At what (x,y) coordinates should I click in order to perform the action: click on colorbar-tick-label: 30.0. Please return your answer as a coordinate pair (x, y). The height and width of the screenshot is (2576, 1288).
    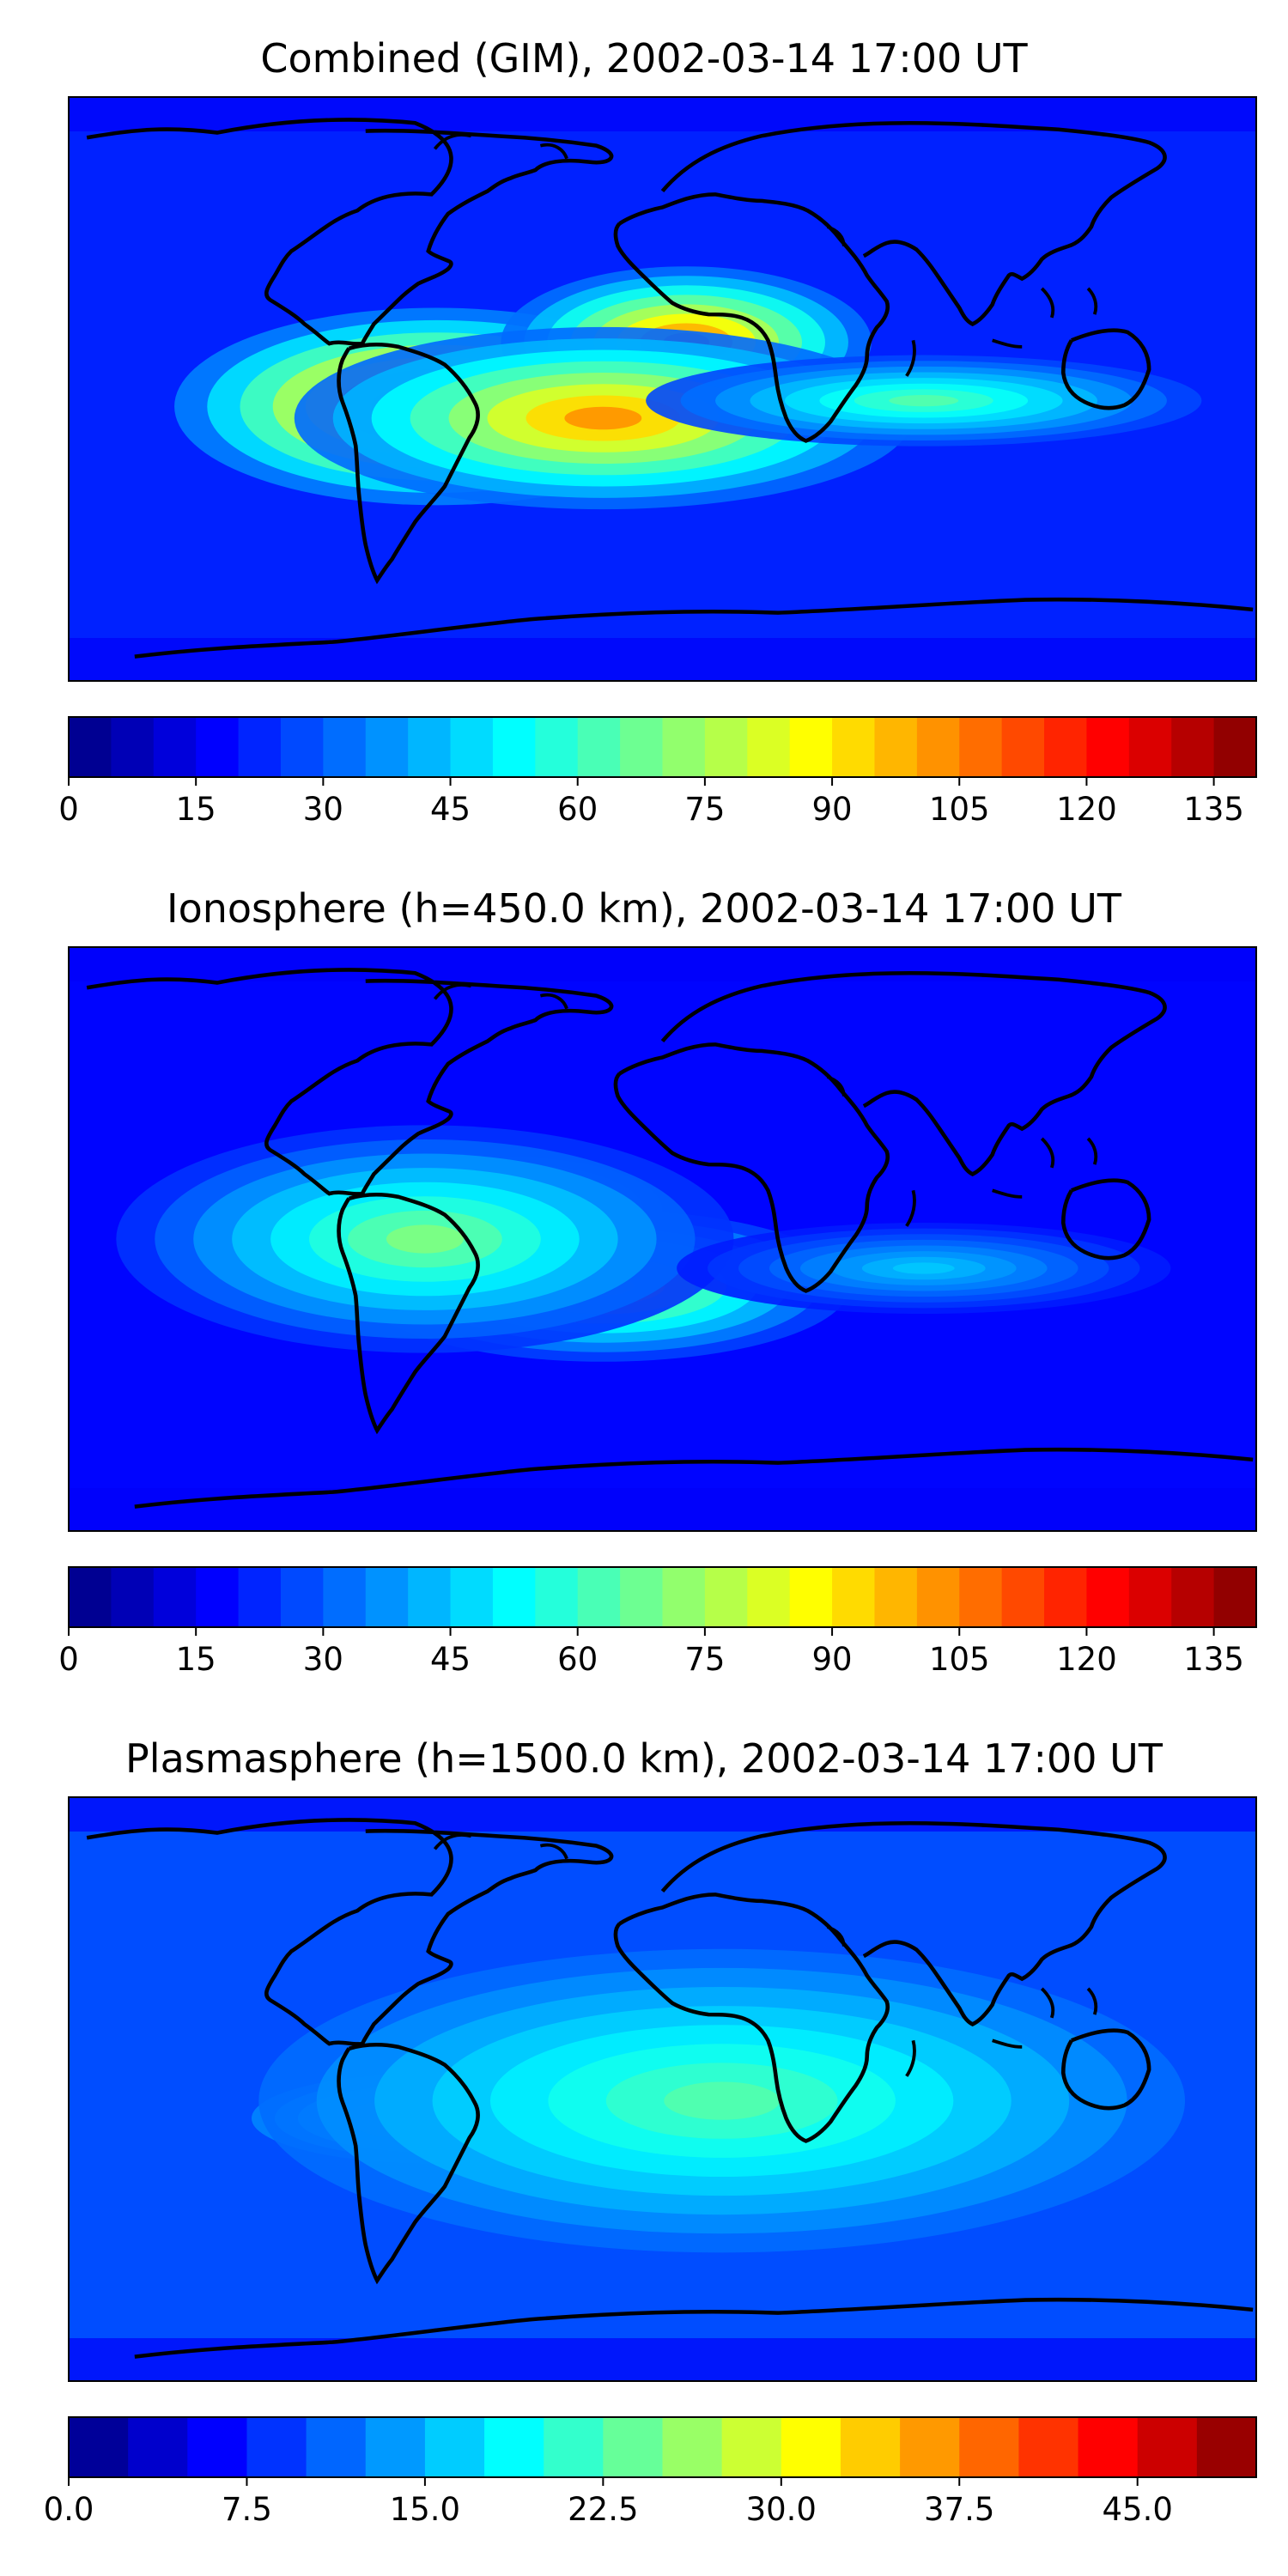
    Looking at the image, I should click on (781, 2509).